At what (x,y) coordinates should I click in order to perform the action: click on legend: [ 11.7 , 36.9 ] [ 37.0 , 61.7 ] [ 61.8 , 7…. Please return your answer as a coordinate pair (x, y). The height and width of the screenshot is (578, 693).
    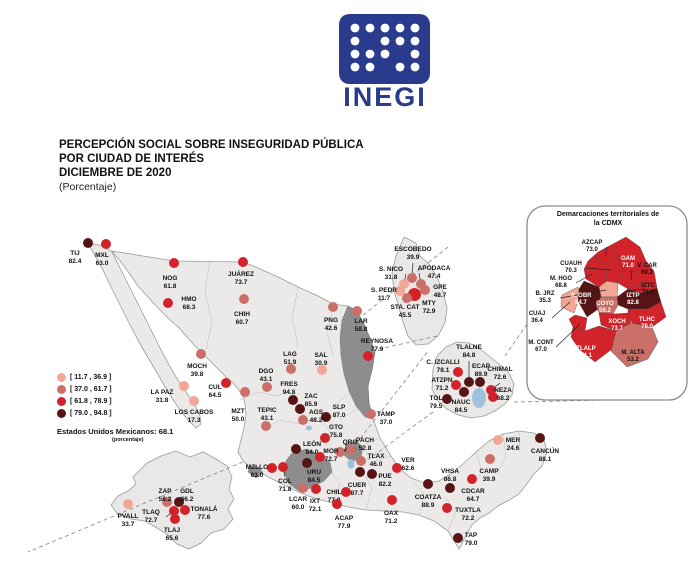
    Looking at the image, I should click on (132, 395).